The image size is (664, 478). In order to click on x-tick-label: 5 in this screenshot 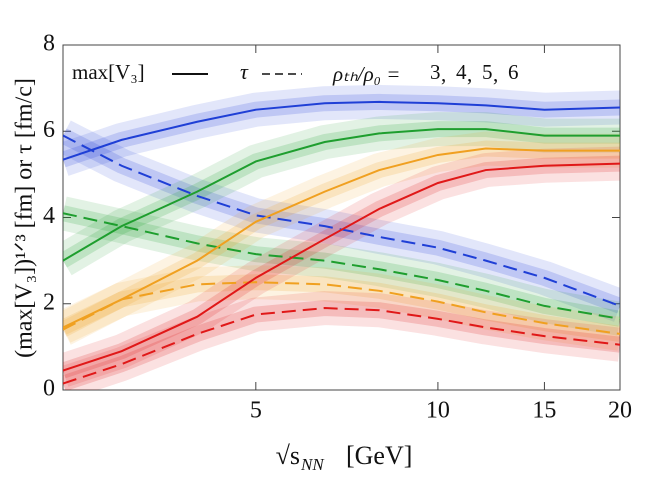, I will do `click(256, 411)`.